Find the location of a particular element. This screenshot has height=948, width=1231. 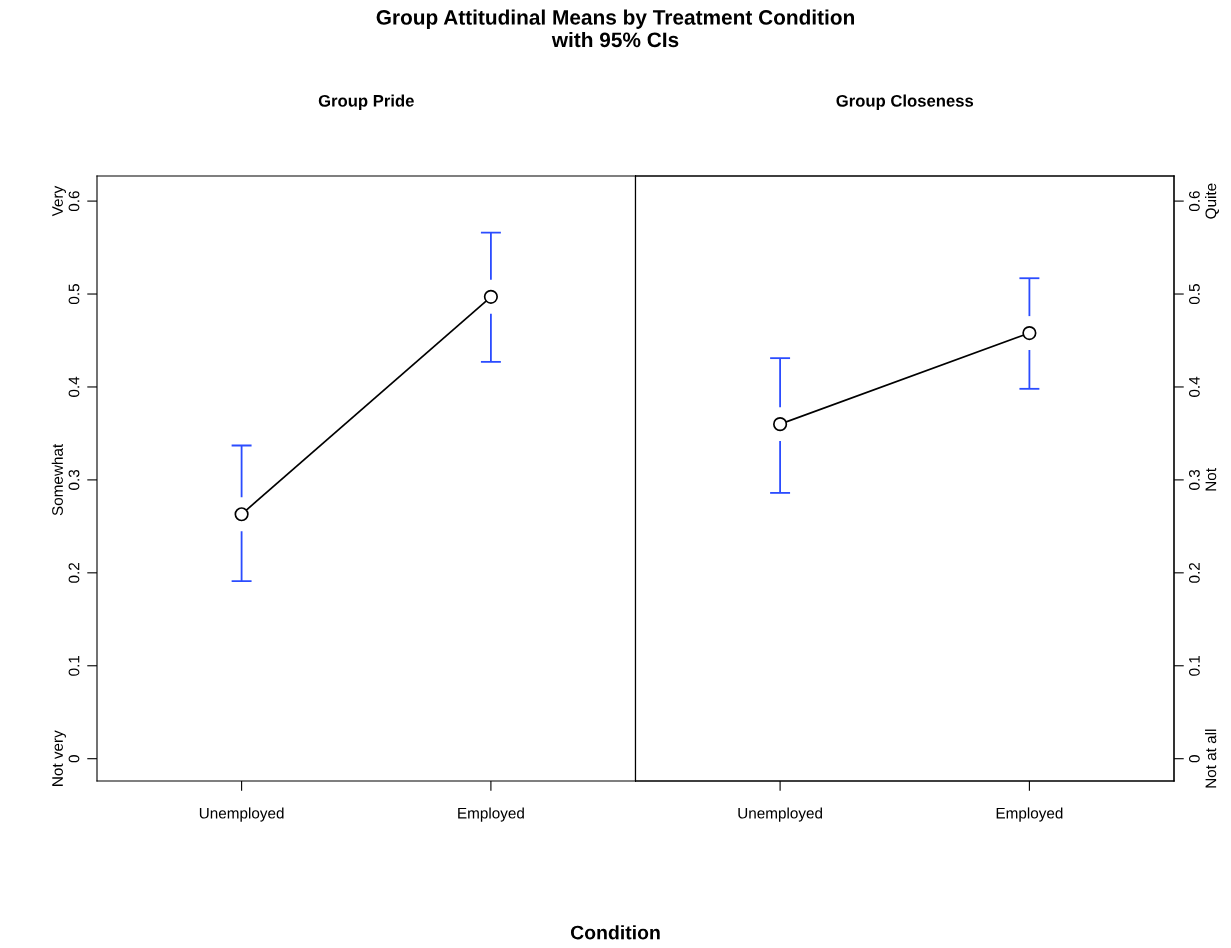

y2-tick-label: 0.6 Quite is located at coordinates (1203, 201).